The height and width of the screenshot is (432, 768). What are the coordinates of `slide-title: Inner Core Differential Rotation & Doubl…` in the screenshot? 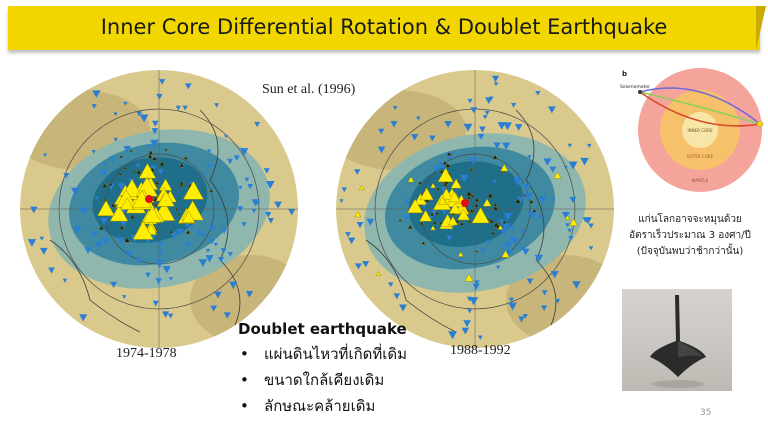 It's located at (384, 27).